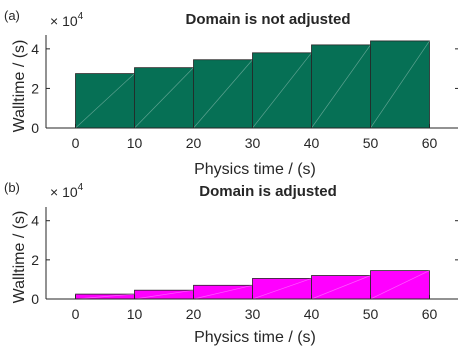 The height and width of the screenshot is (353, 459). I want to click on panel-label-b: (b), so click(12, 187).